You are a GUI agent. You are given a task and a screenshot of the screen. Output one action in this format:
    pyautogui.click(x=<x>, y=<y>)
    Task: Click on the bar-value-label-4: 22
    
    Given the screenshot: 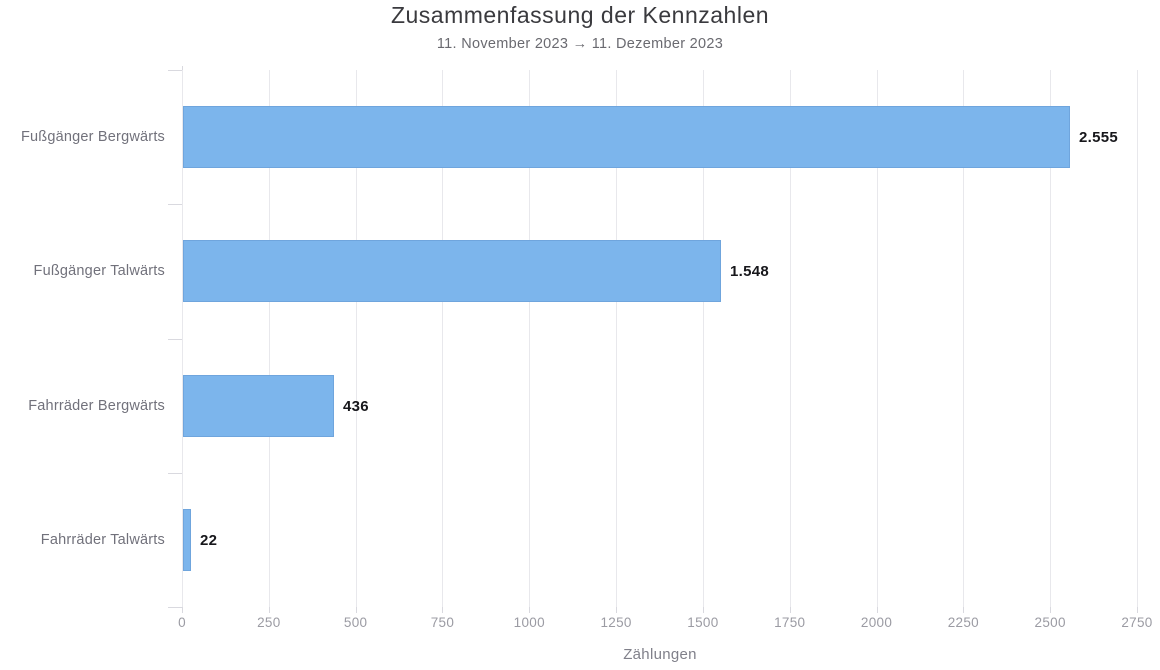 What is the action you would take?
    pyautogui.click(x=209, y=540)
    